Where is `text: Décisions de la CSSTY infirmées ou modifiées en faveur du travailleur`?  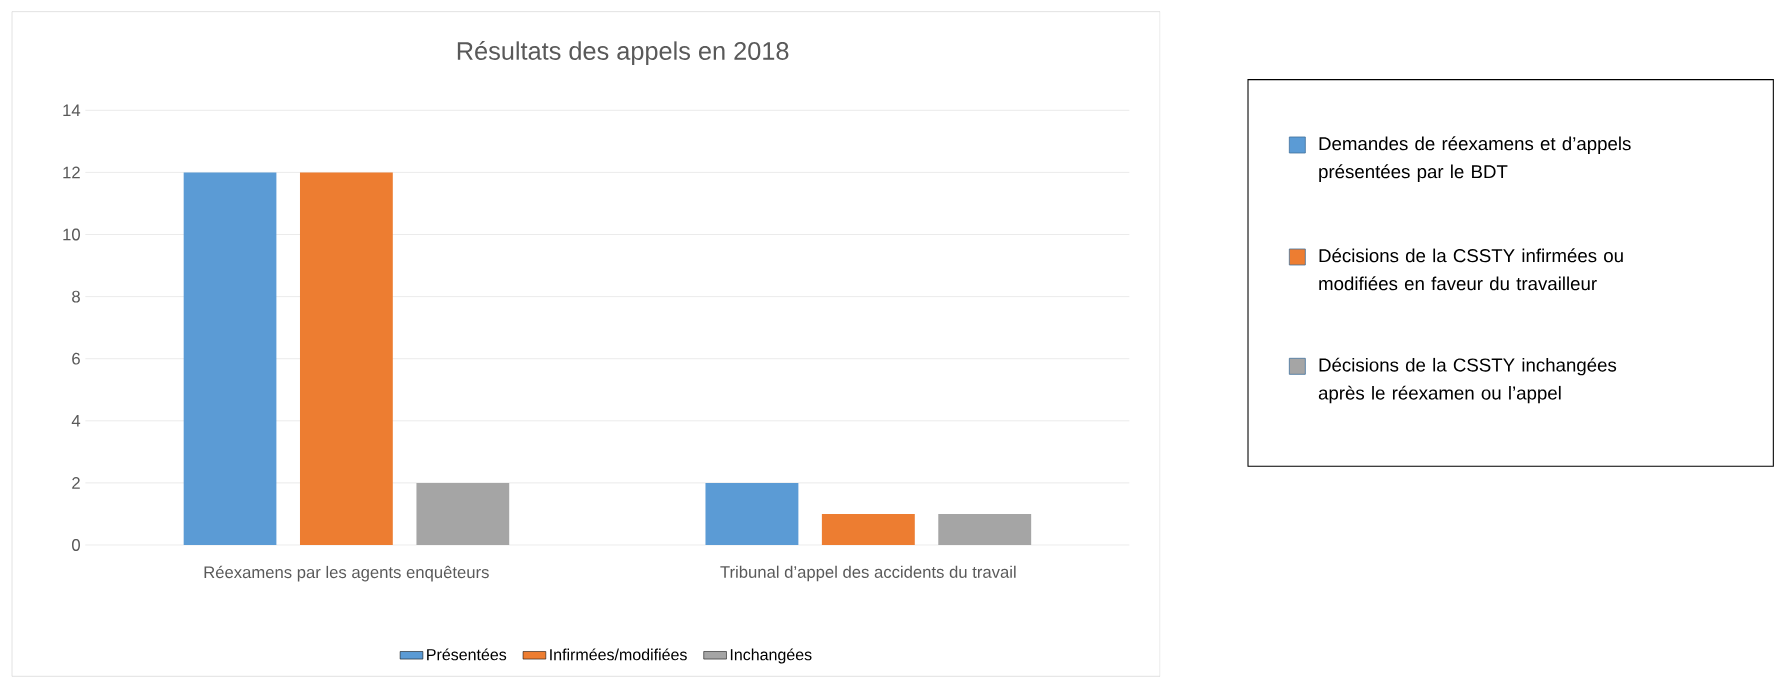
text: Décisions de la CSSTY infirmées ou modifiées en faveur du travailleur is located at coordinates (1471, 269).